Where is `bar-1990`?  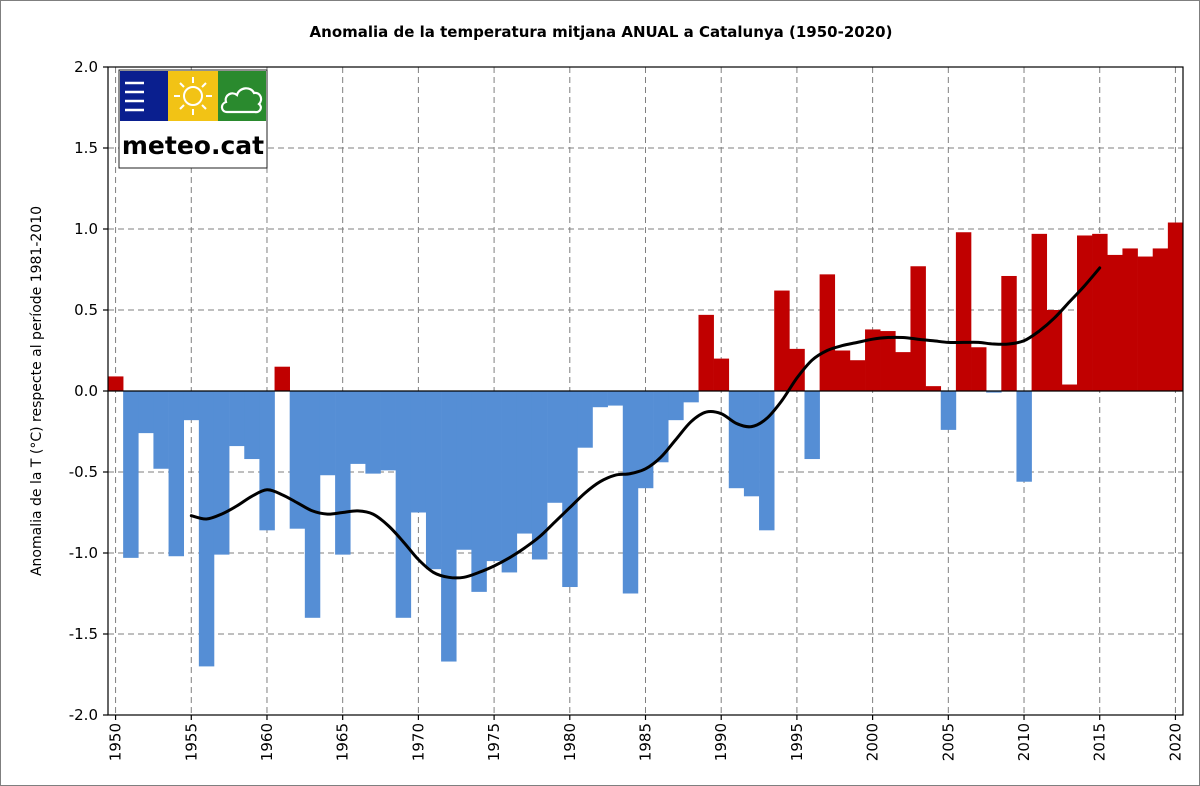 bar-1990 is located at coordinates (721, 374).